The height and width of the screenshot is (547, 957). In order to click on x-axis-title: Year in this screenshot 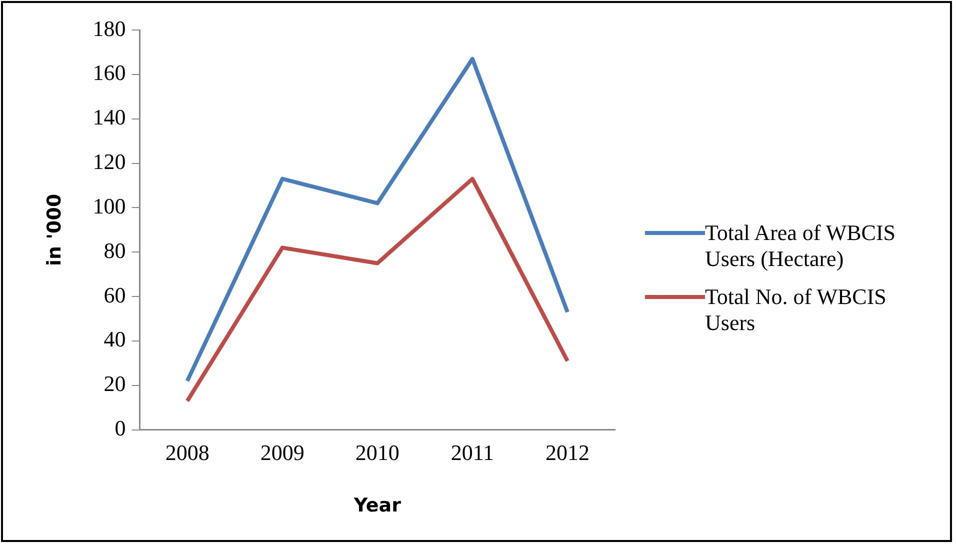, I will do `click(377, 505)`.